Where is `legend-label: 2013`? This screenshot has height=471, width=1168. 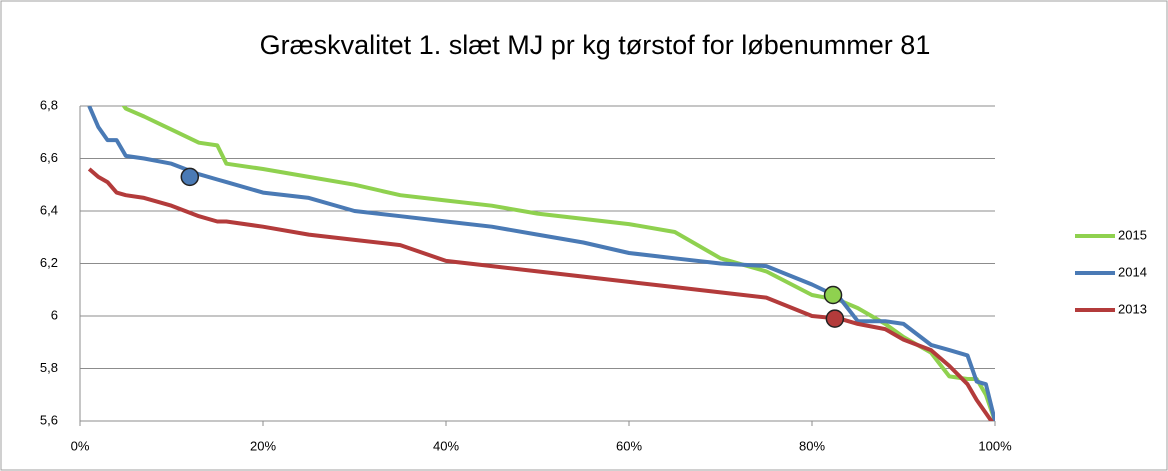 legend-label: 2013 is located at coordinates (1132, 308).